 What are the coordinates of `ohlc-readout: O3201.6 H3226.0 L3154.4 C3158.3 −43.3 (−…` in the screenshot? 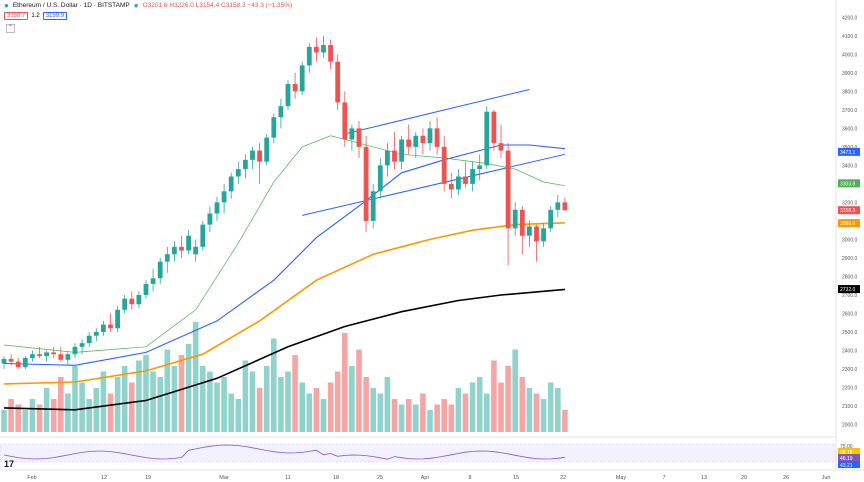 It's located at (217, 5).